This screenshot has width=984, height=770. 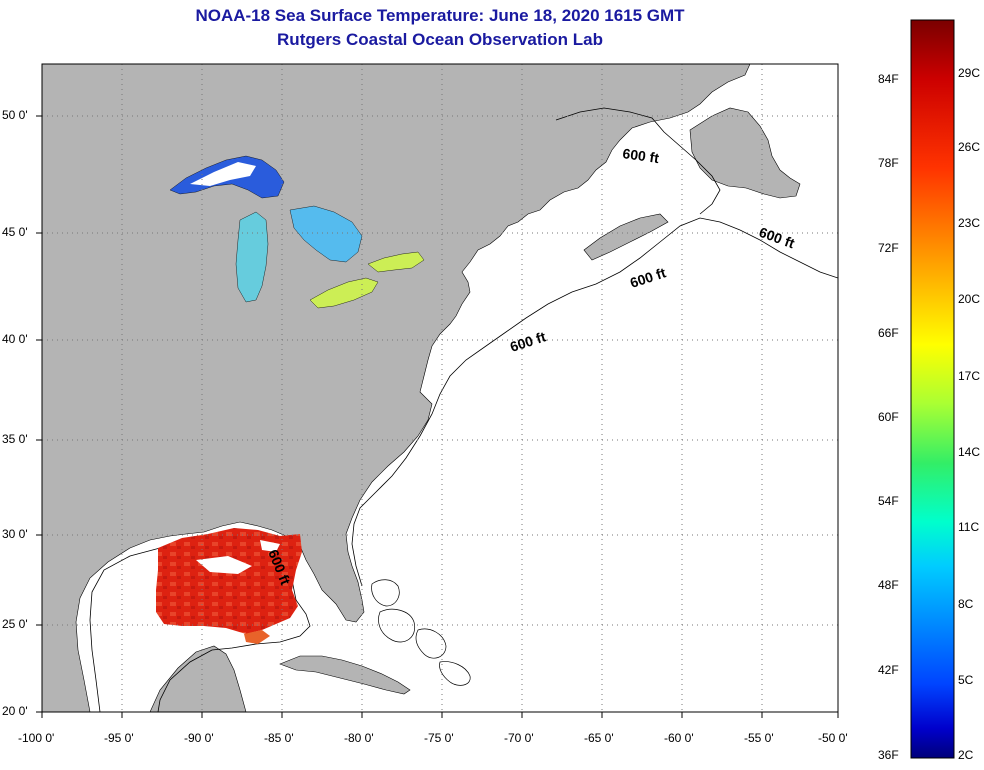 I want to click on lat-label: 45 0', so click(x=15, y=232).